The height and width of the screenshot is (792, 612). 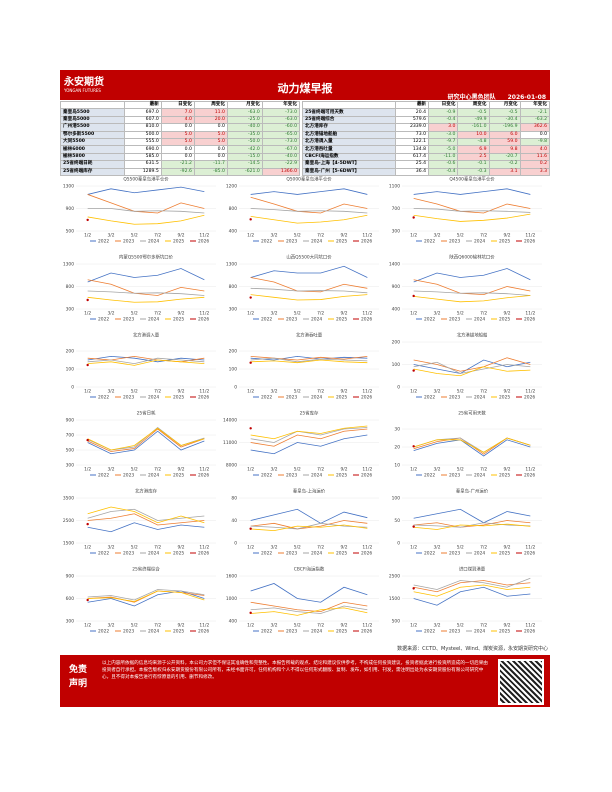 I want to click on cell: 631.5, so click(x=142, y=164).